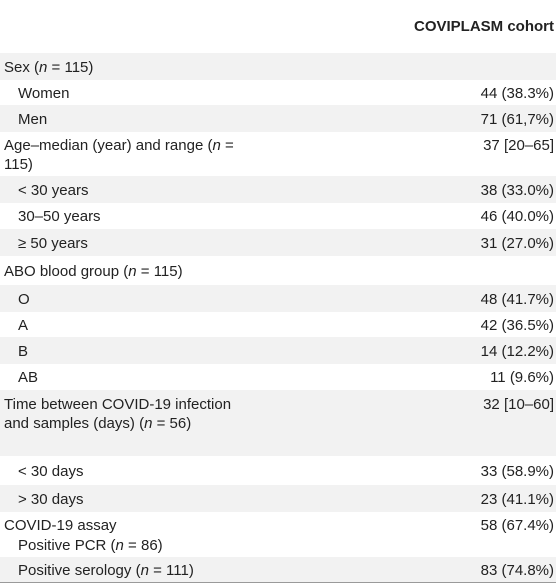 Image resolution: width=556 pixels, height=584 pixels. What do you see at coordinates (278, 66) in the screenshot?
I see `table-row: Sex (n = 115)` at bounding box center [278, 66].